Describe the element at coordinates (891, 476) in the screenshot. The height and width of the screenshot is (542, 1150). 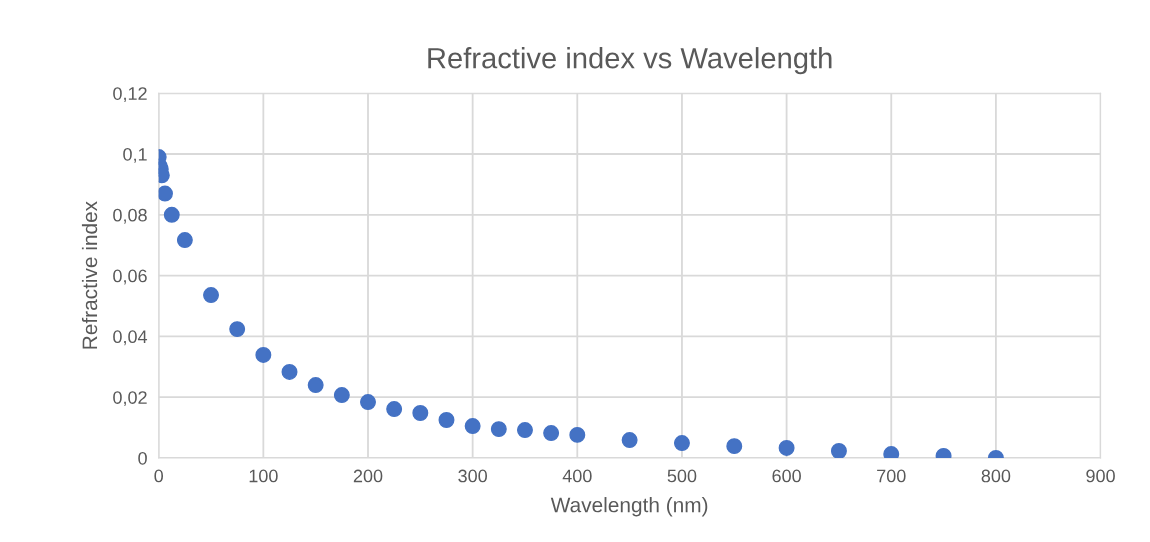
I see `x-tick-label: 700` at that location.